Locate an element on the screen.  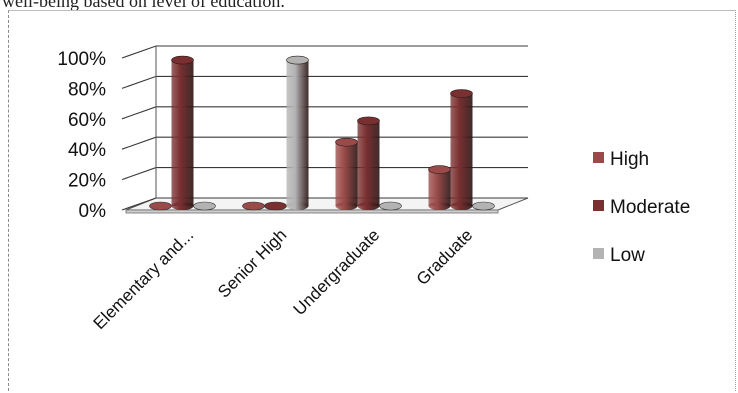
legend: High Moderate Low is located at coordinates (641, 207).